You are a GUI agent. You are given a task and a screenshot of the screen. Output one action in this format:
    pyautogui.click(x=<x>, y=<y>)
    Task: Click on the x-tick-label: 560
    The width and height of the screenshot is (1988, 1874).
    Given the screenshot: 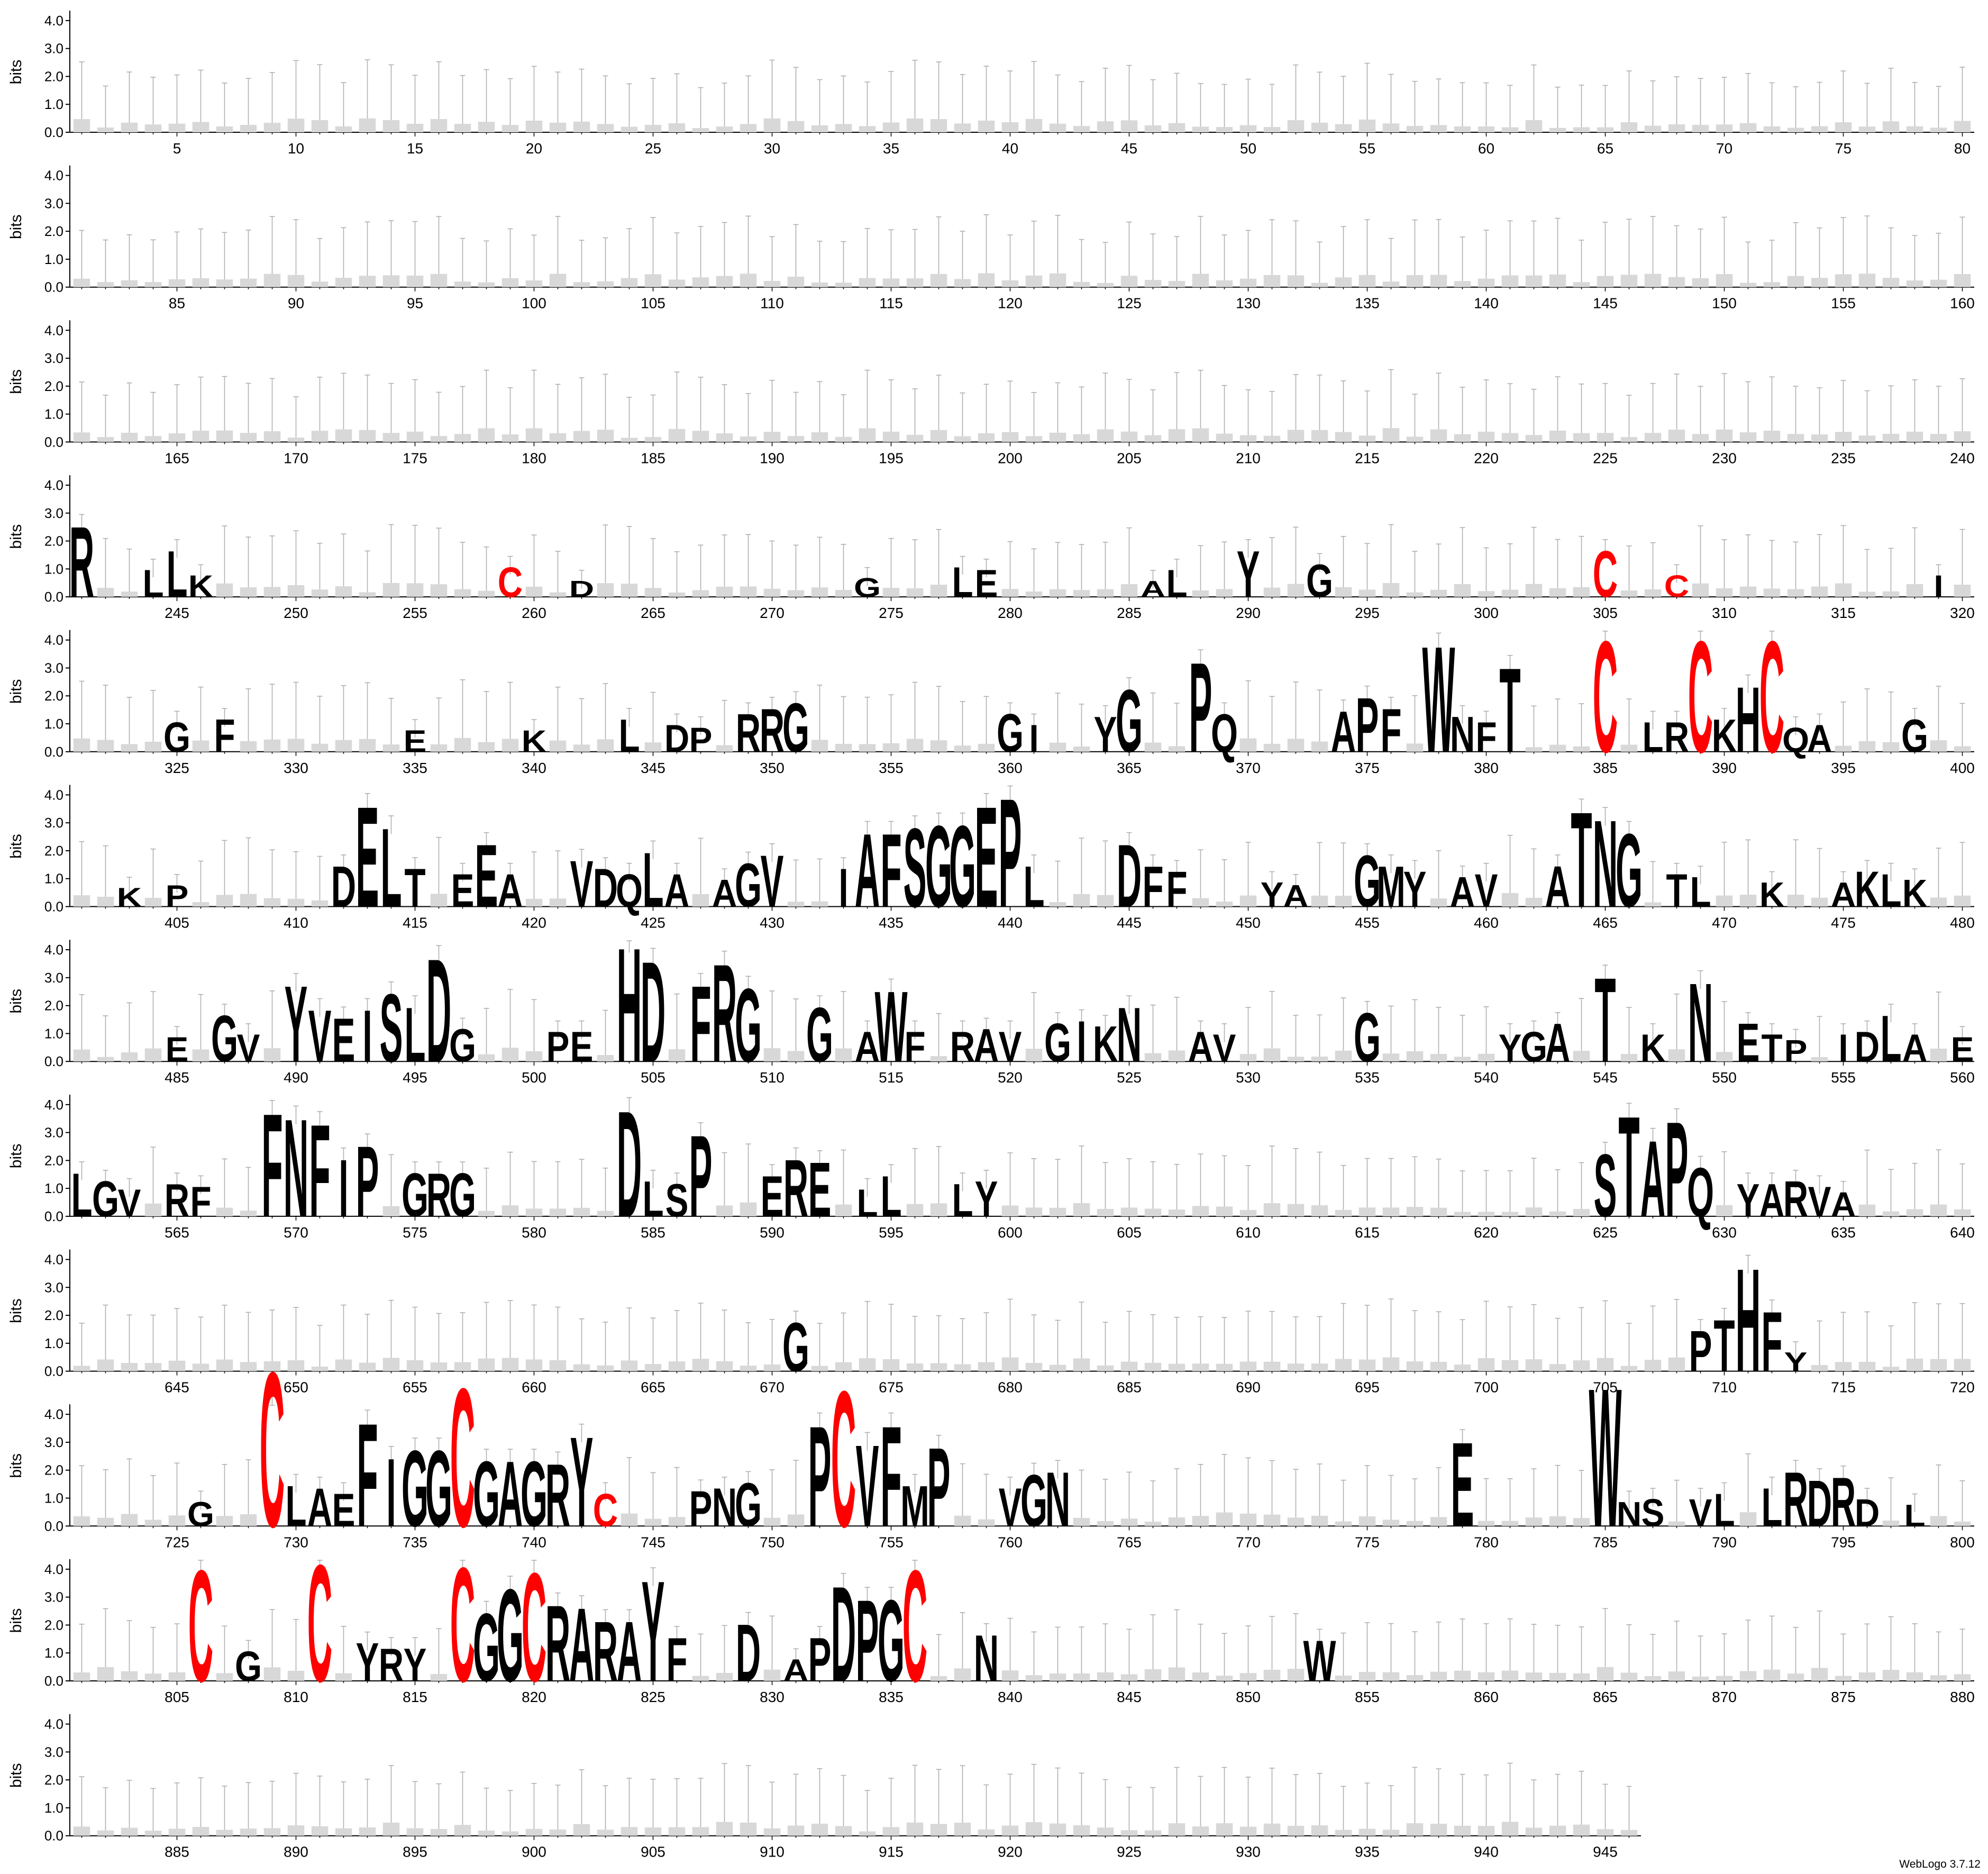 What is the action you would take?
    pyautogui.click(x=1962, y=1077)
    